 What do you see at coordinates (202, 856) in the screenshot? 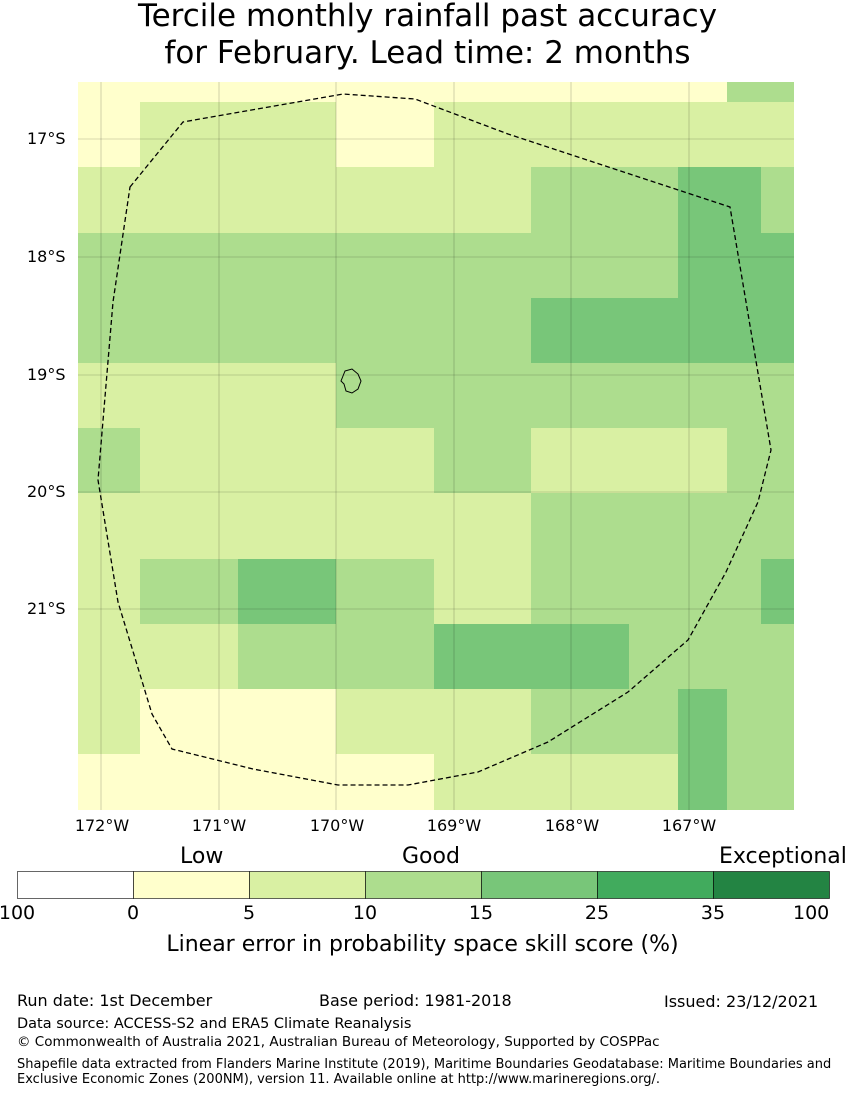
I see `category-low: Low` at bounding box center [202, 856].